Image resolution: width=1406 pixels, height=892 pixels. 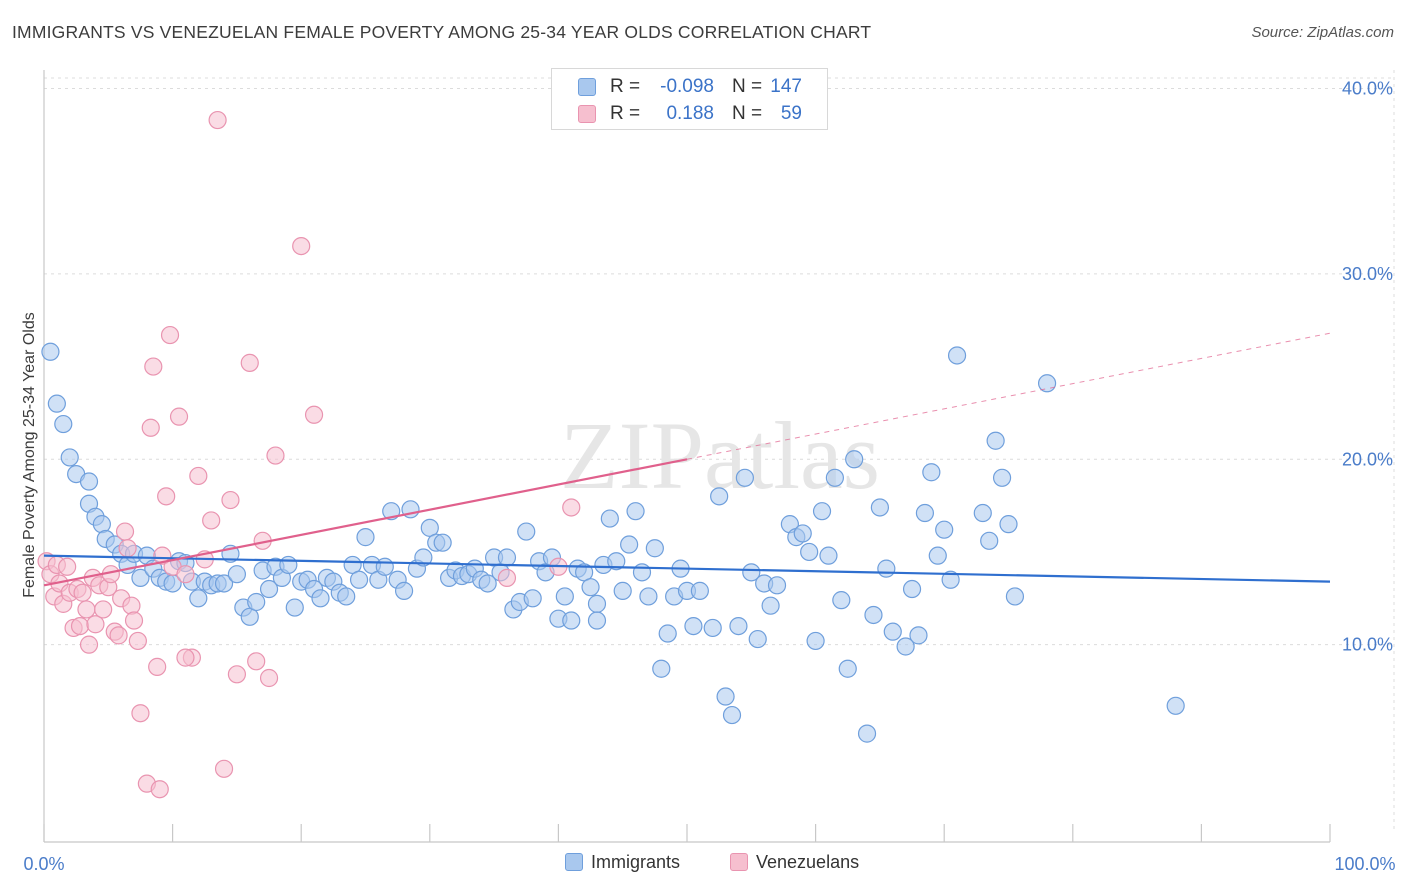 I want to click on n-label: N =, so click(x=747, y=86).